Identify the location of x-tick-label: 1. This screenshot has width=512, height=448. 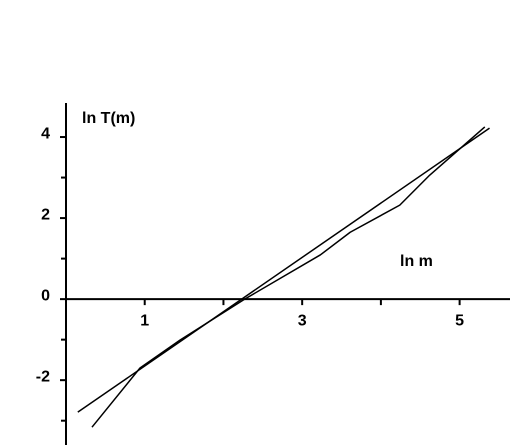
(144, 320).